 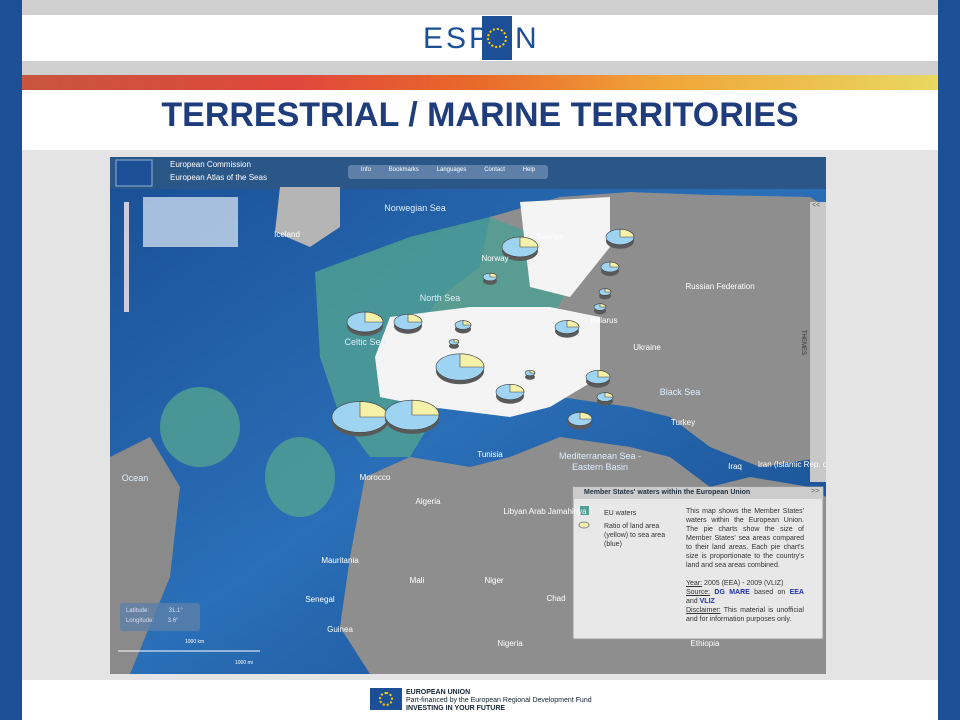 What do you see at coordinates (365, 170) in the screenshot?
I see `nav-item: Info` at bounding box center [365, 170].